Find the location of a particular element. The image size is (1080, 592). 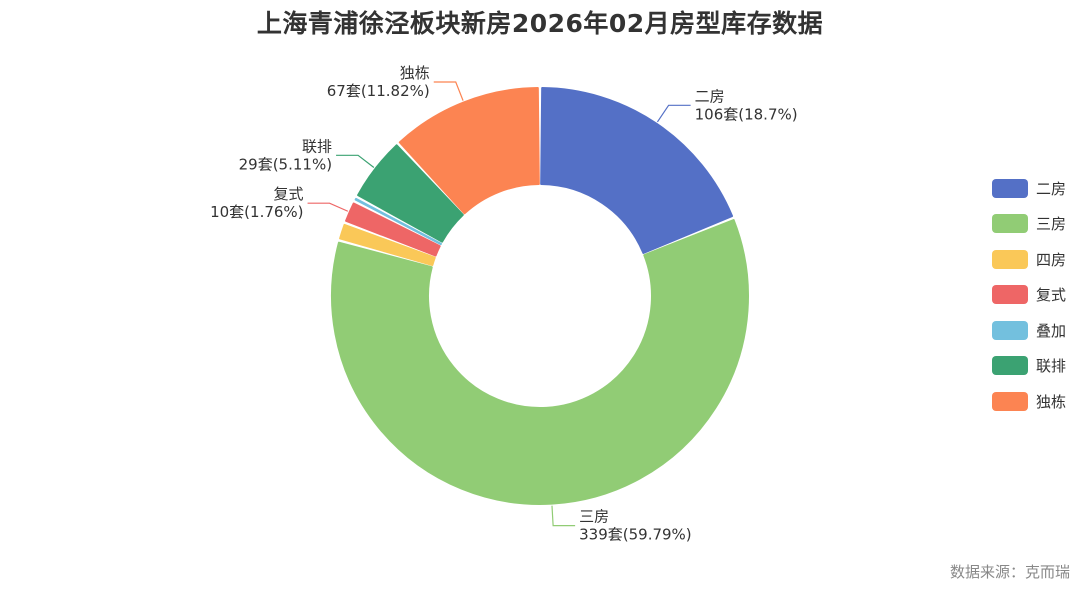

slice-叠加 is located at coordinates (398, 221).